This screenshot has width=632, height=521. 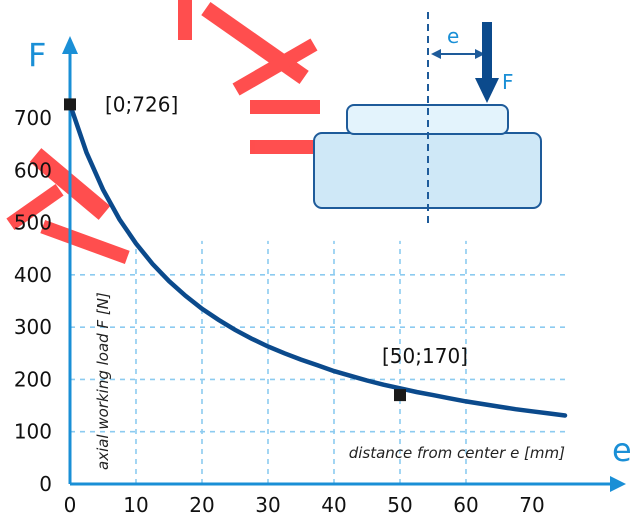 I want to click on y-axis-title: axial working load F [N], so click(x=103, y=381).